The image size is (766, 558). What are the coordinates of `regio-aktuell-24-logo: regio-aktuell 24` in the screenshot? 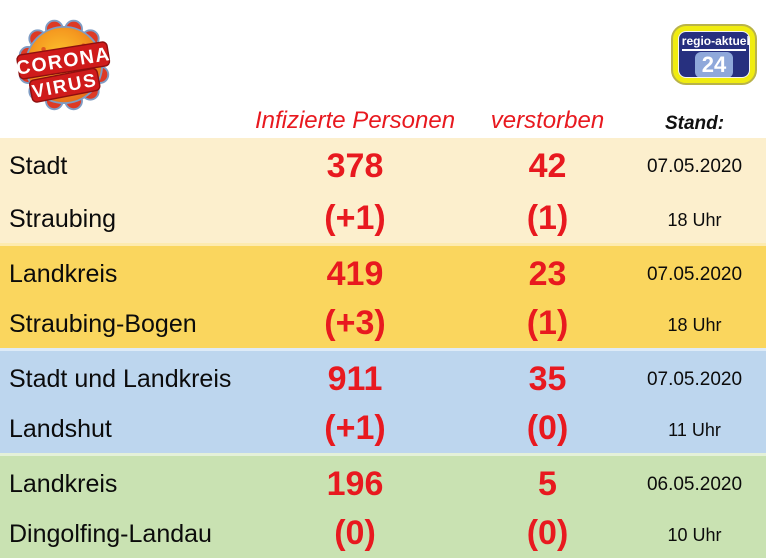 It's located at (714, 54).